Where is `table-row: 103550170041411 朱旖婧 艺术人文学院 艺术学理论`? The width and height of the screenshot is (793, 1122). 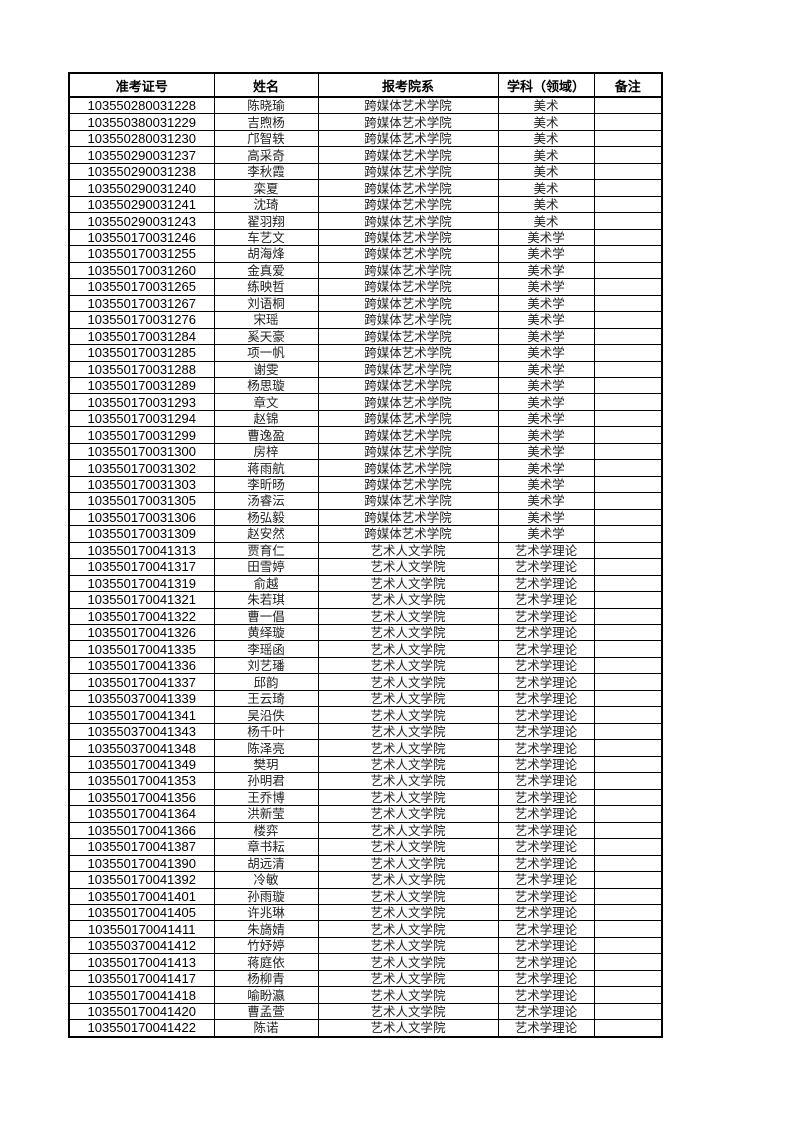
table-row: 103550170041411 朱旖婧 艺术人文学院 艺术学理论 is located at coordinates (365, 929).